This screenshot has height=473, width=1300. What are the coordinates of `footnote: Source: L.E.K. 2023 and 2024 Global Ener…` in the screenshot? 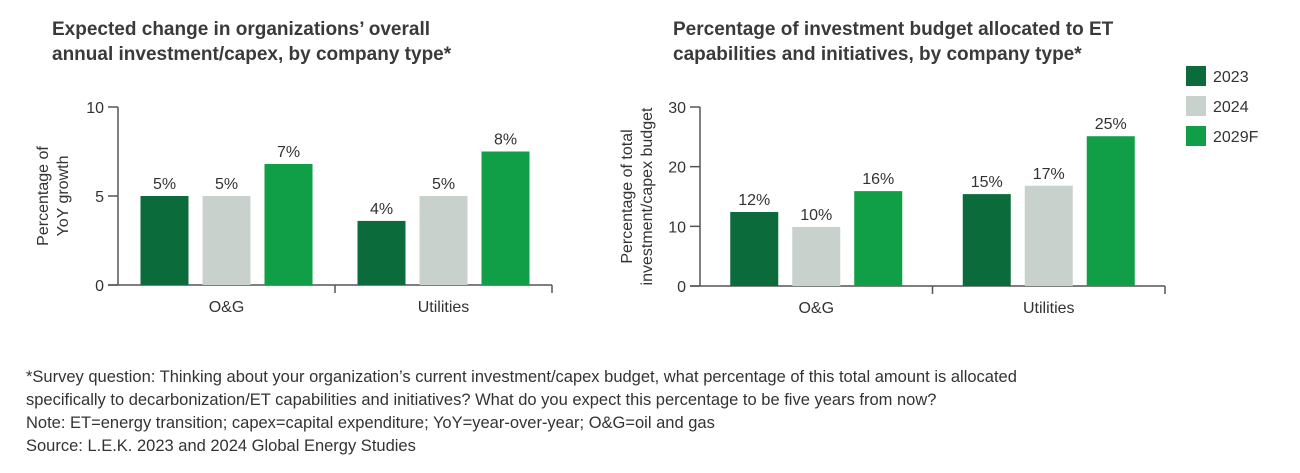 It's located at (221, 446).